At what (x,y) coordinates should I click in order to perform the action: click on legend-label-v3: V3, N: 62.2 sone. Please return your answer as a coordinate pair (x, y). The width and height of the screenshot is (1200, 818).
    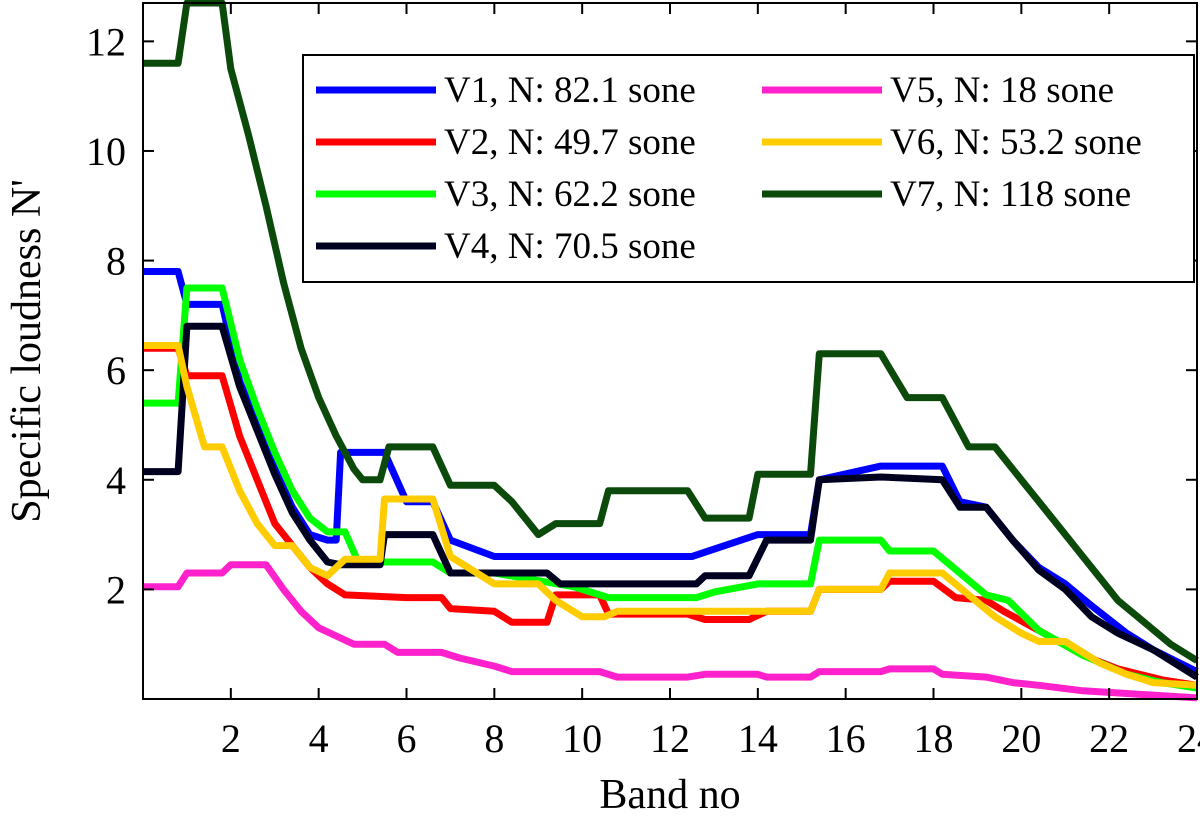
    Looking at the image, I should click on (570, 194).